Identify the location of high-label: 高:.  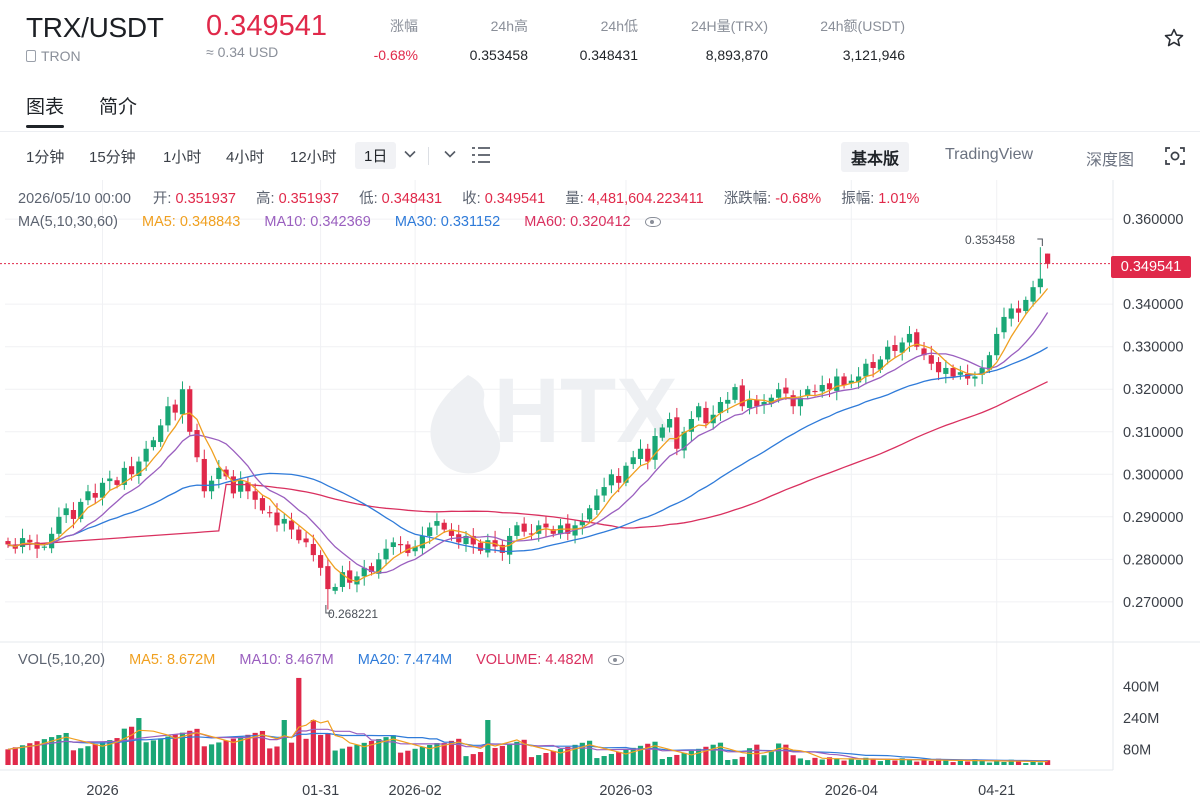
(265, 199).